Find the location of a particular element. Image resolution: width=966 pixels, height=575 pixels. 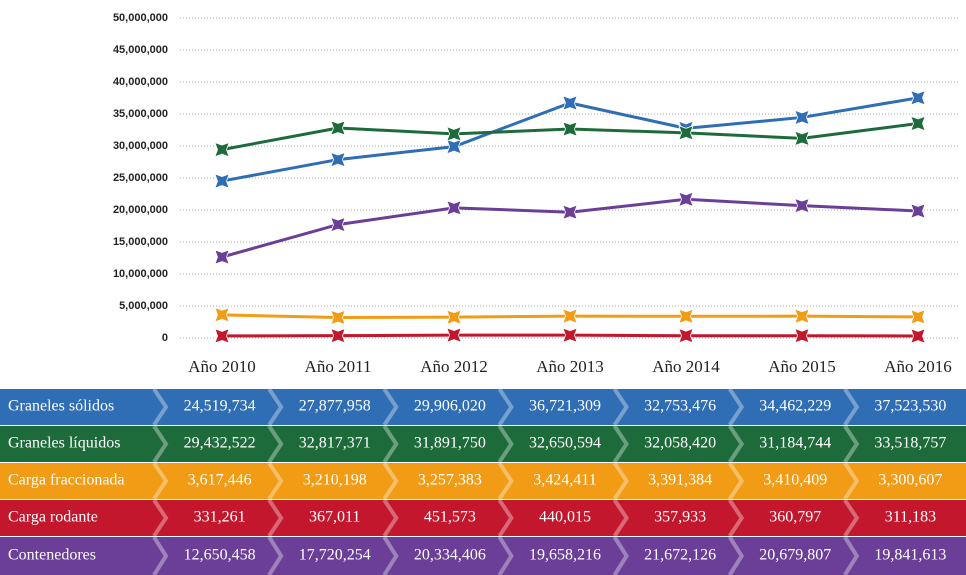

cell-value: 31,891,750 is located at coordinates (450, 443).